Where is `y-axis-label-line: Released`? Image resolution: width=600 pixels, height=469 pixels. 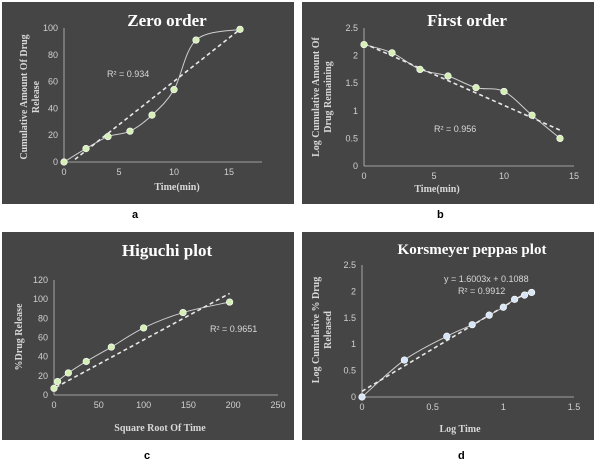 y-axis-label-line: Released is located at coordinates (328, 330).